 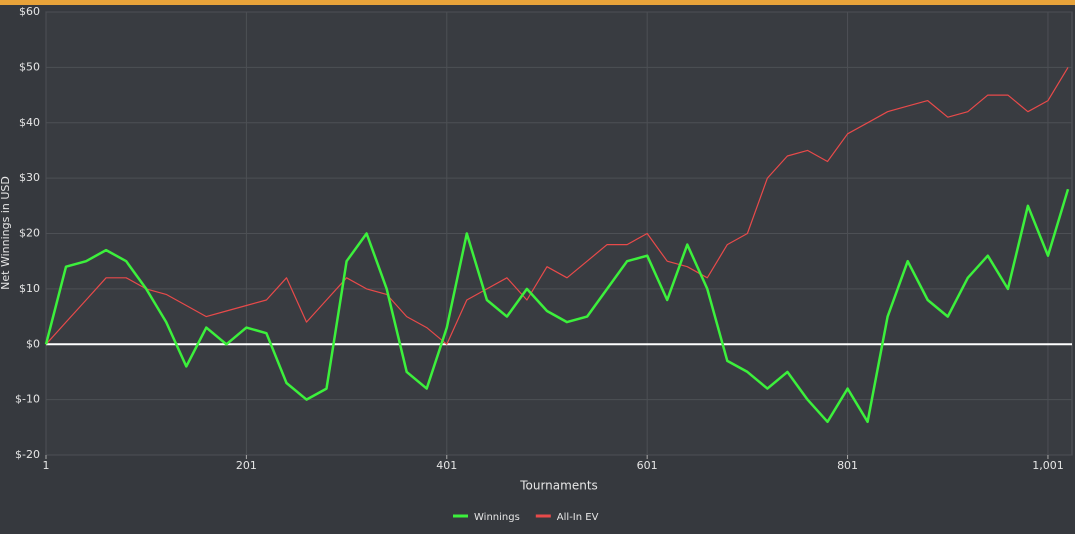 What do you see at coordinates (847, 465) in the screenshot?
I see `x-tick-label: 801` at bounding box center [847, 465].